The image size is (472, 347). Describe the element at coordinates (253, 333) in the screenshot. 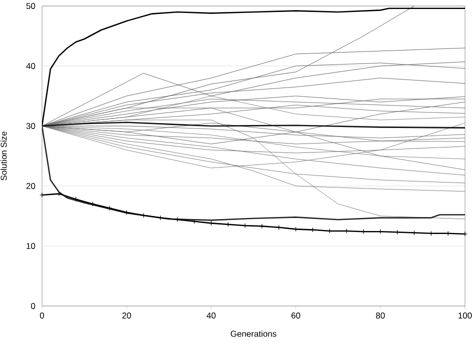

I see `x-axis-title: Generations` at that location.